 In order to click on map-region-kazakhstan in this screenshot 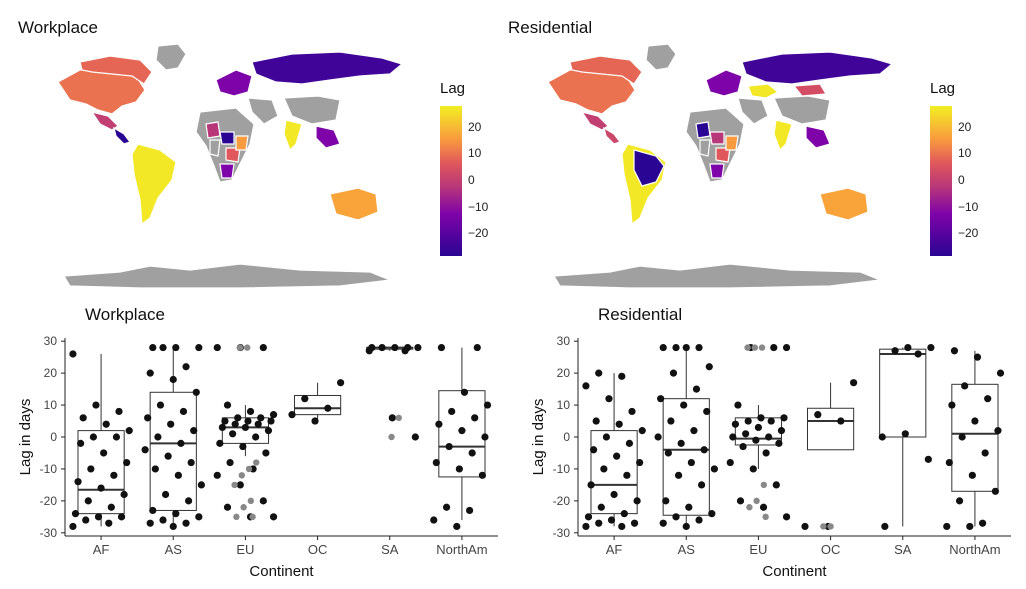, I will do `click(763, 91)`.